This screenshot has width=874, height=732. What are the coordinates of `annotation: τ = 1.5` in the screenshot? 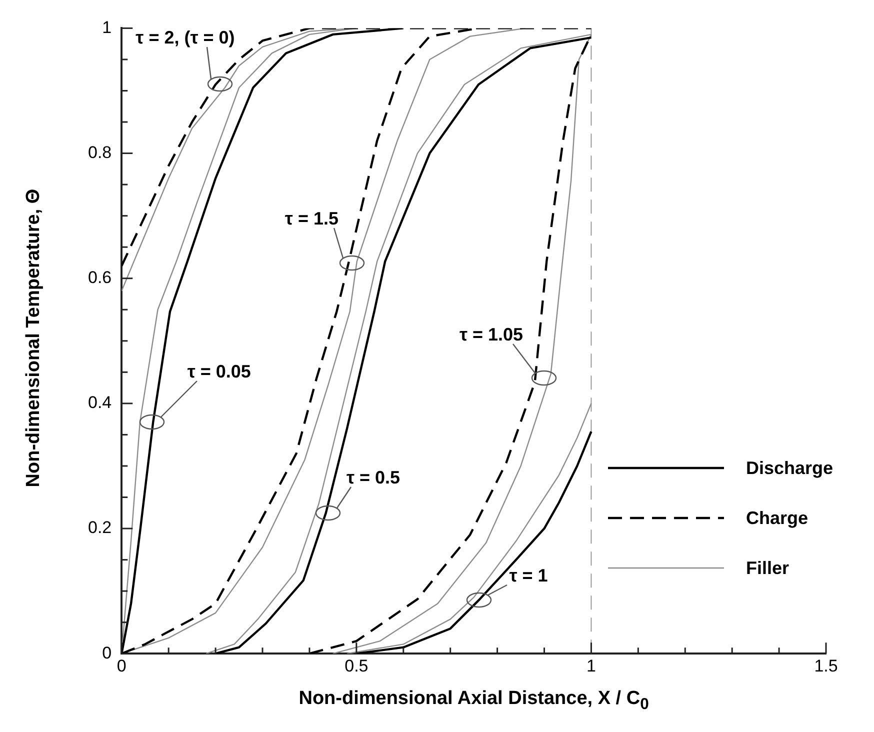 It's located at (311, 219).